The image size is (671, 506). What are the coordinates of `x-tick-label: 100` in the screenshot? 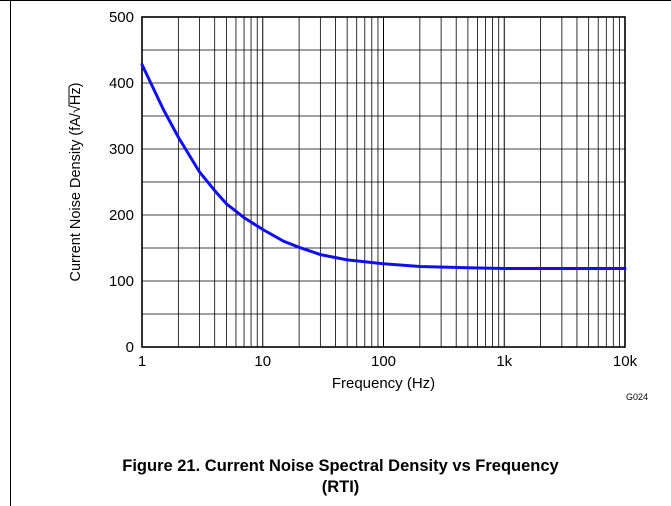 It's located at (383, 361).